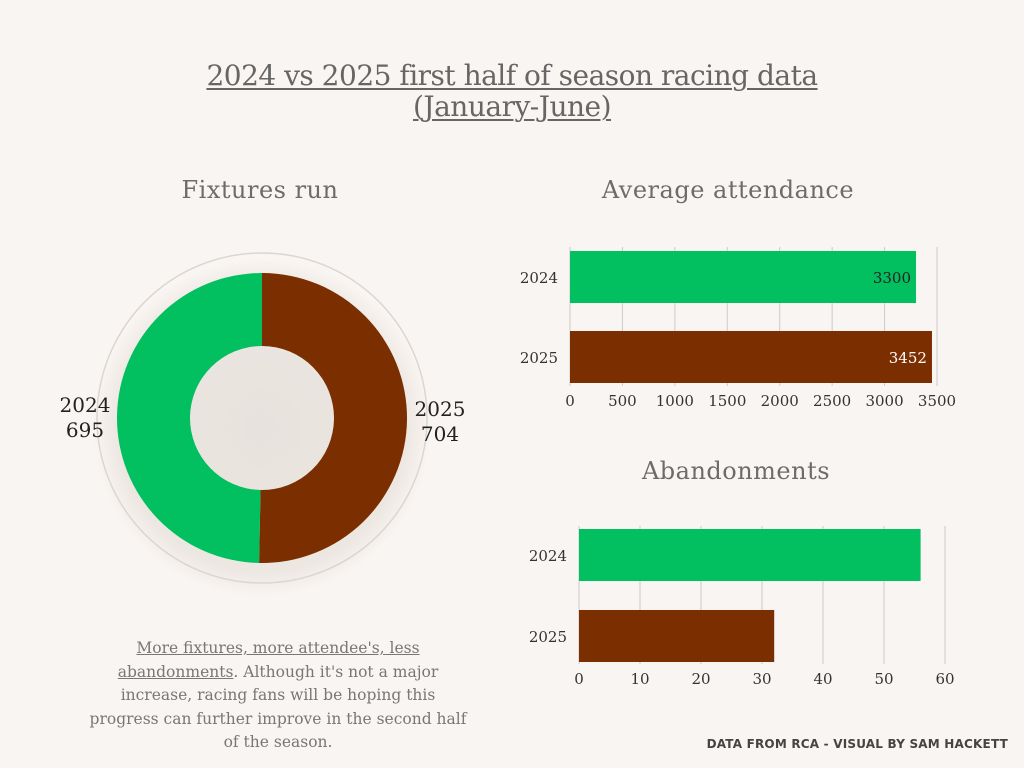 The width and height of the screenshot is (1024, 768). What do you see at coordinates (512, 106) in the screenshot?
I see `page-subtitle: (January-June)` at bounding box center [512, 106].